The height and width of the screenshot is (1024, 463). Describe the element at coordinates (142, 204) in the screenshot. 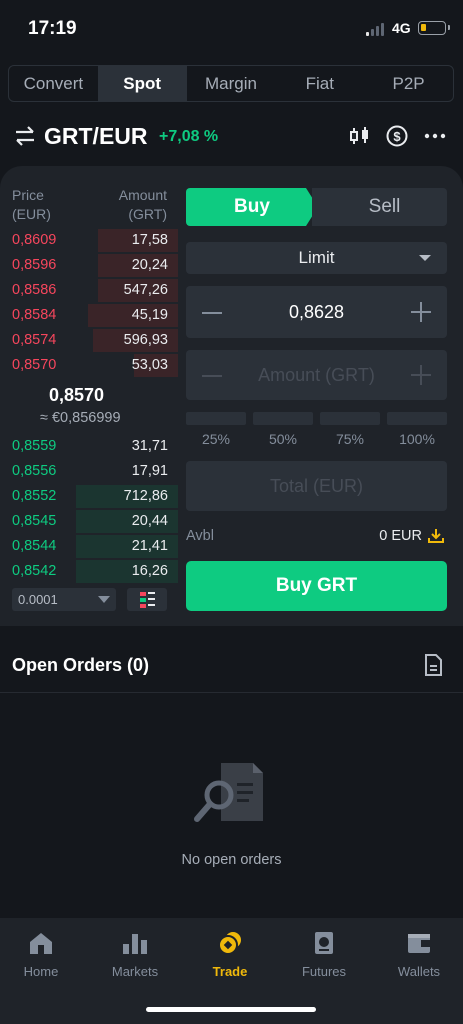

I see `orderbook-amount-header: Amount (GRT)` at that location.